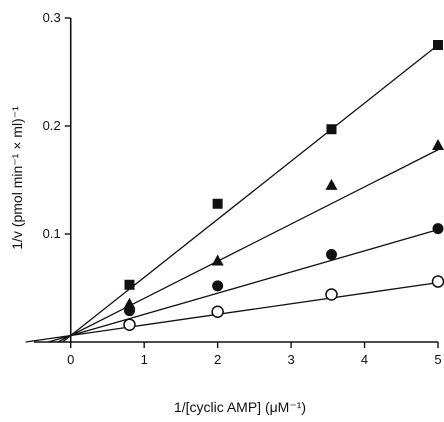  What do you see at coordinates (52, 17) in the screenshot?
I see `y-tick-label: 0.3` at bounding box center [52, 17].